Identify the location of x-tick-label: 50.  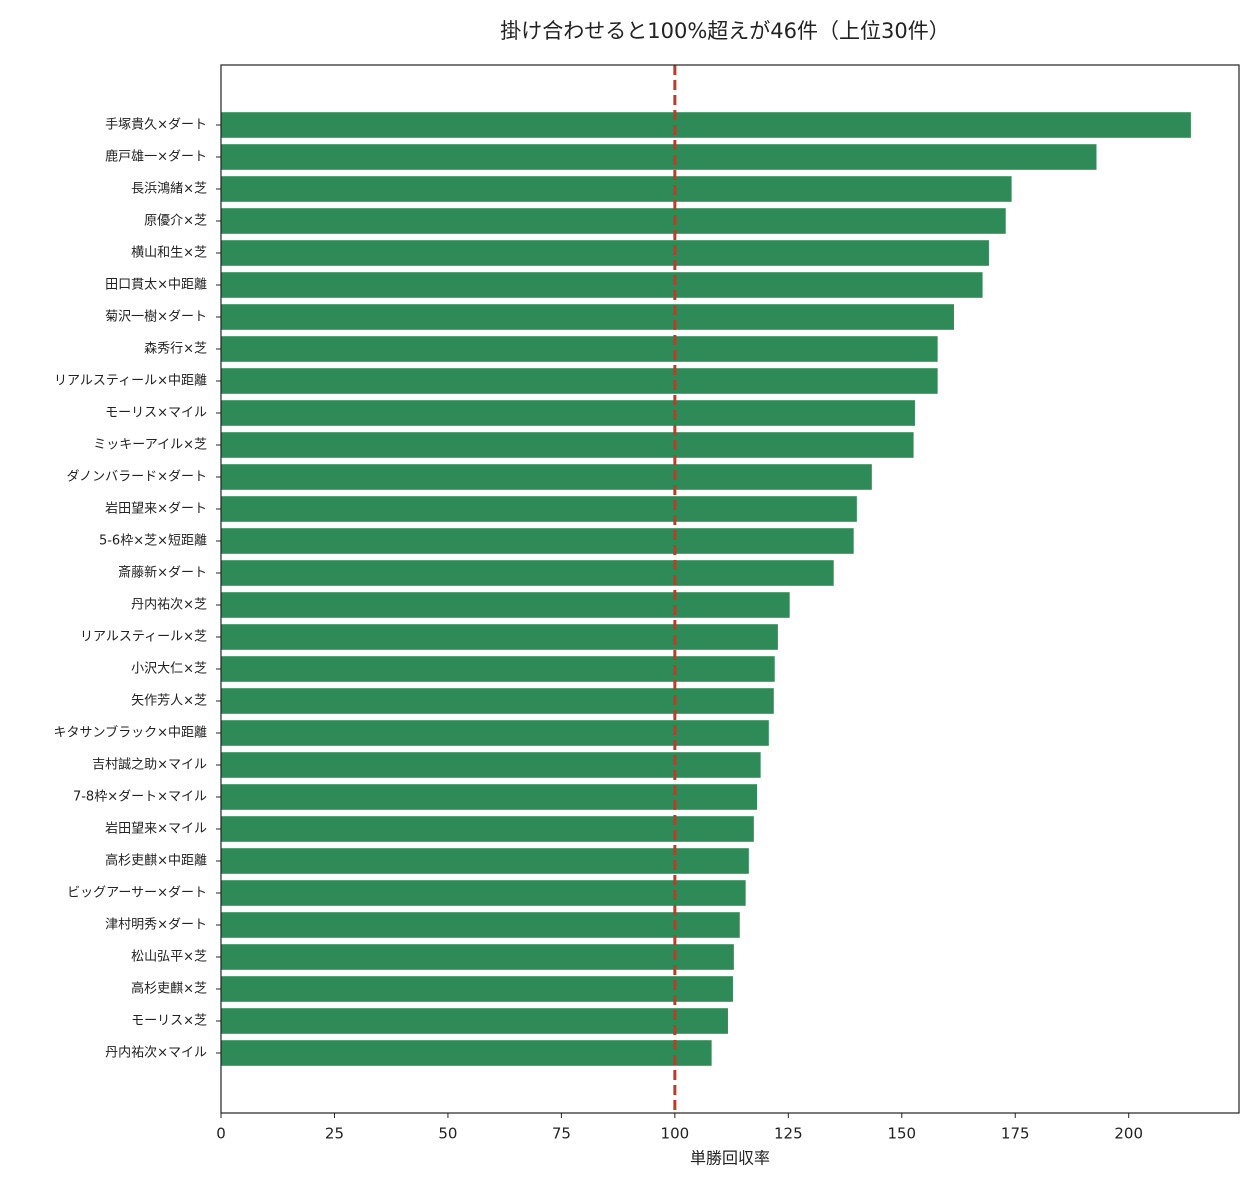
(447, 1134).